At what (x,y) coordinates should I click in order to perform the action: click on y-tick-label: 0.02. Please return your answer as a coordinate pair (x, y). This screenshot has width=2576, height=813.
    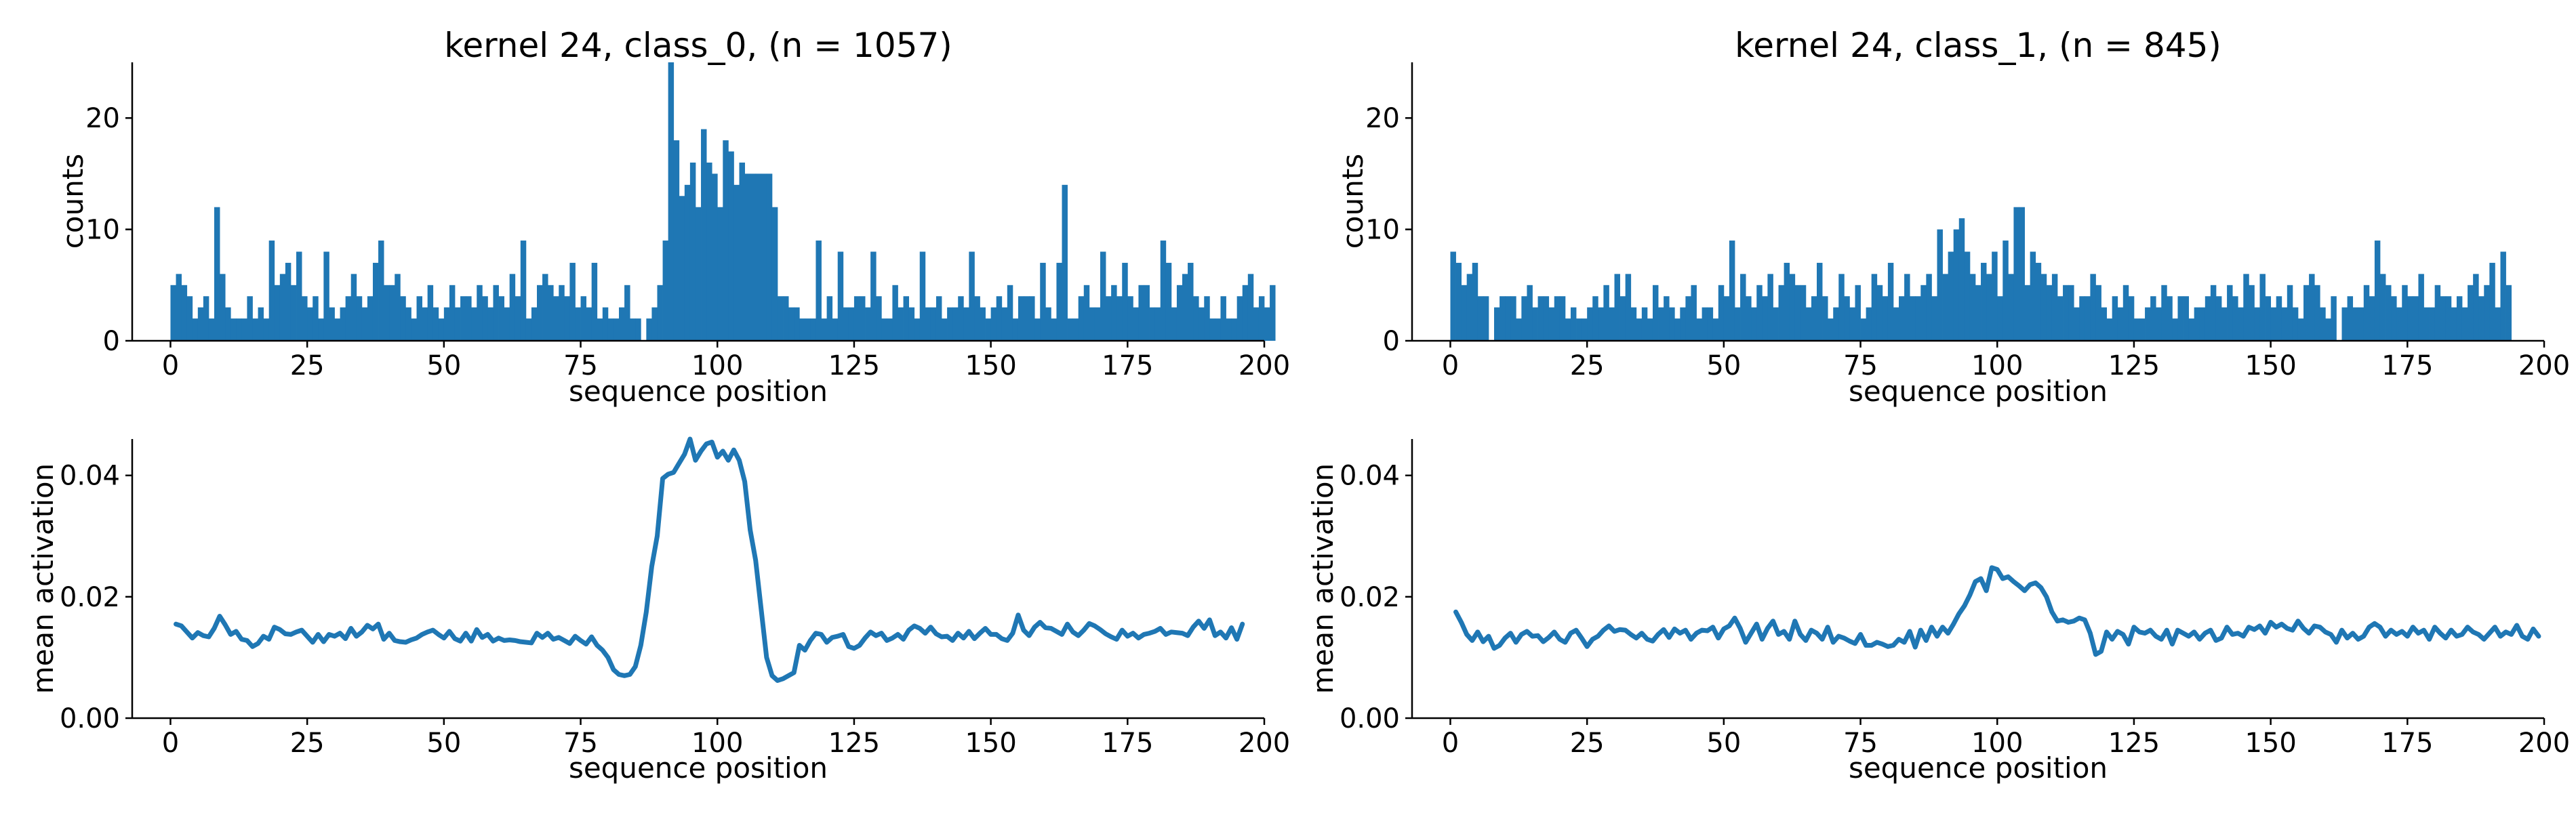
    Looking at the image, I should click on (1370, 597).